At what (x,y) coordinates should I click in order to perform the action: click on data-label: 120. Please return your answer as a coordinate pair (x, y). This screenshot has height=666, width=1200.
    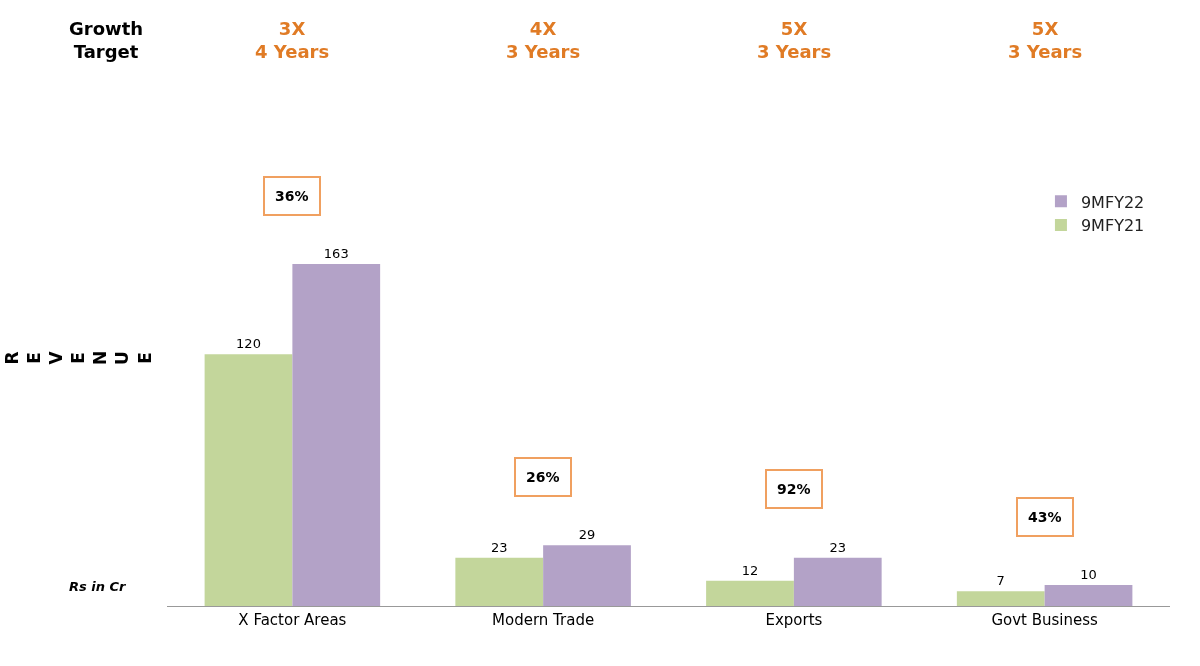
    Looking at the image, I should click on (248, 344).